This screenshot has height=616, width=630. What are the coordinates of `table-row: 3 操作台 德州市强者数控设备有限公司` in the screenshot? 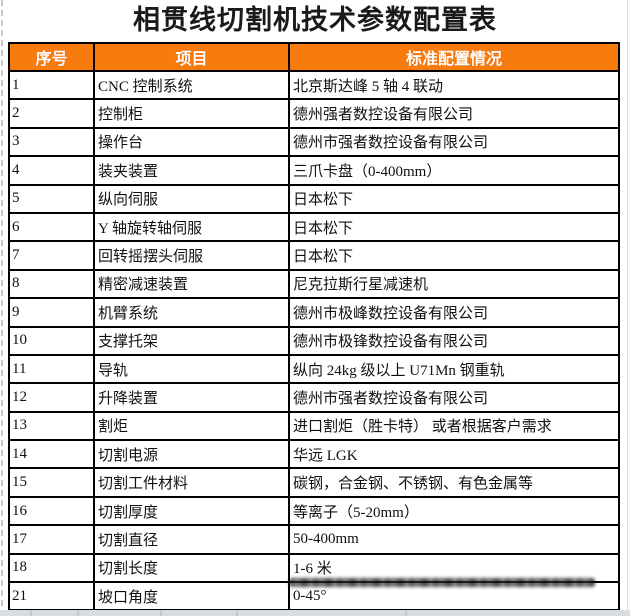 It's located at (314, 142).